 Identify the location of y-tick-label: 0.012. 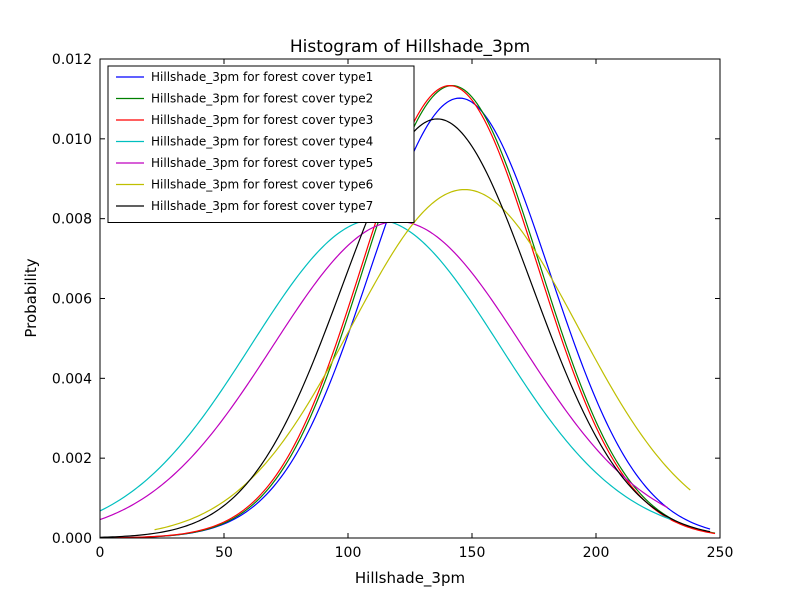
(72, 60).